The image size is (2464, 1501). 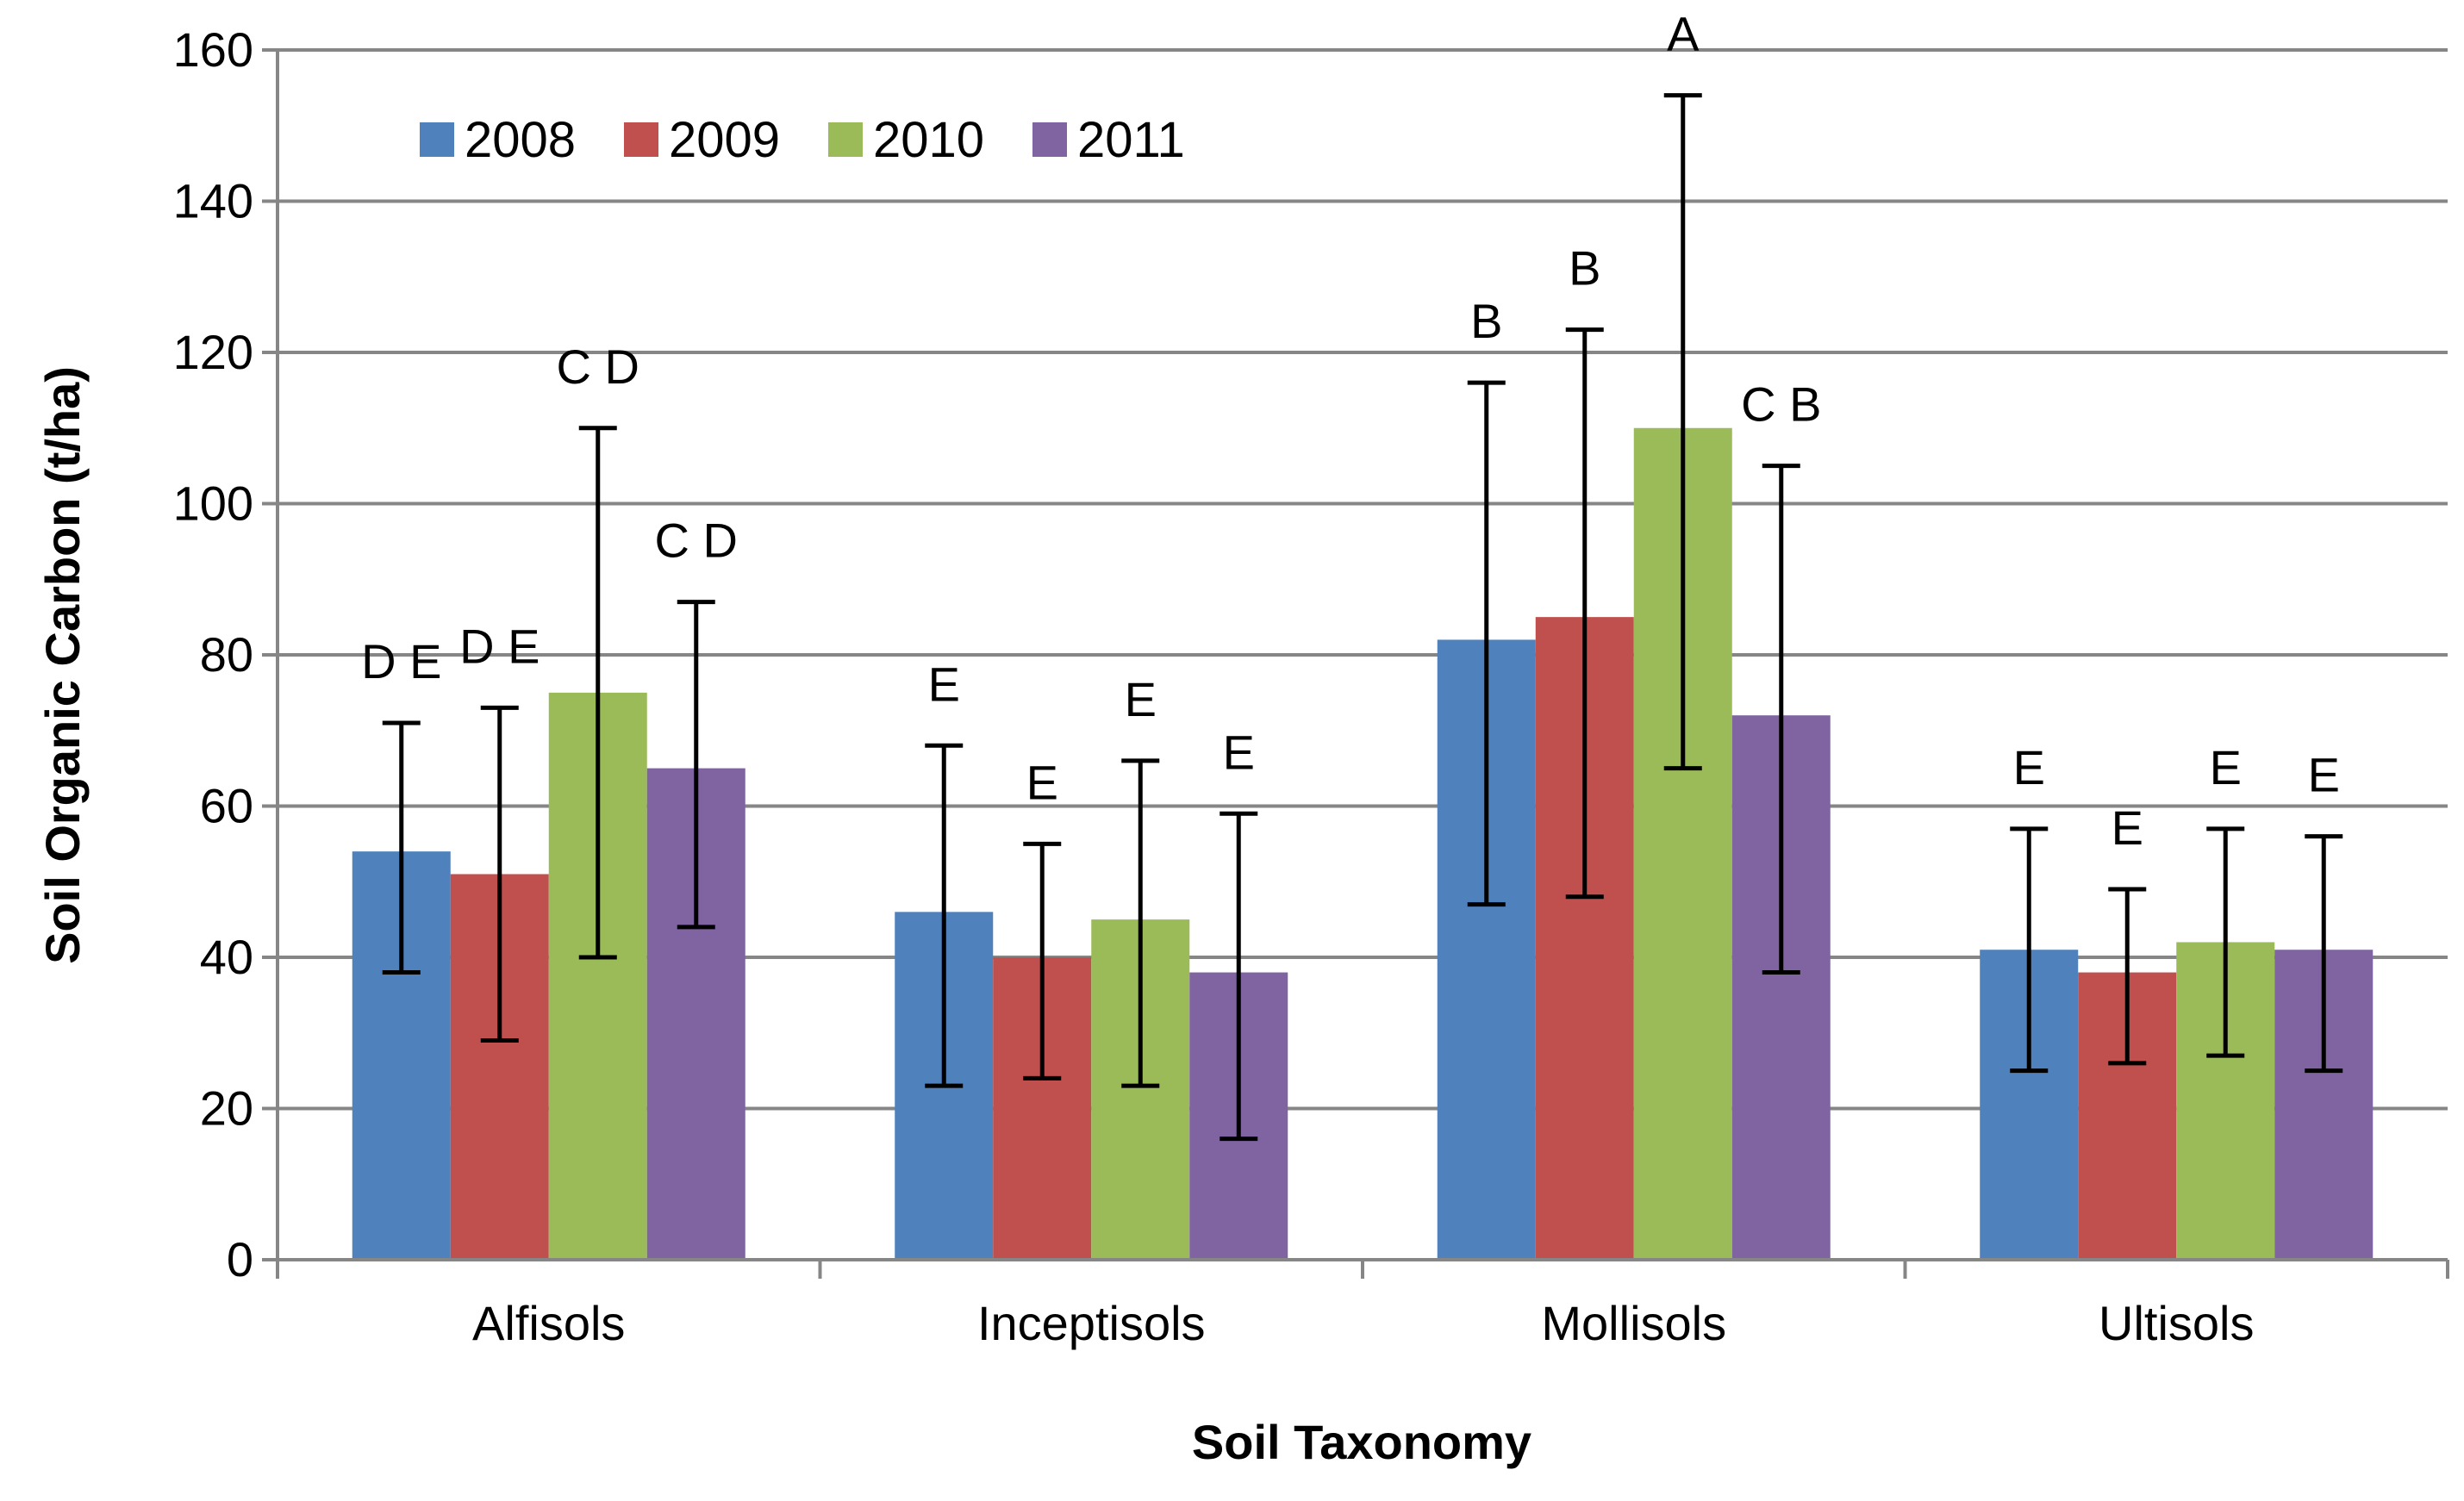 I want to click on y-tick-label: 160, so click(x=213, y=49).